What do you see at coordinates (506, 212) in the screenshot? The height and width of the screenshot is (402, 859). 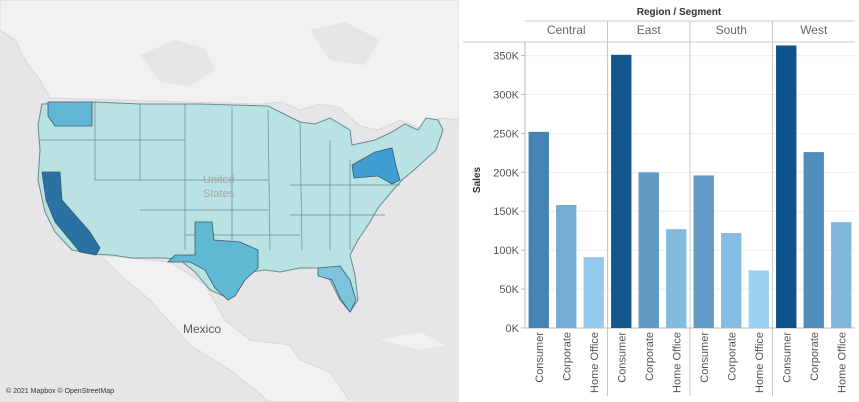 I see `y-tick-label: 150K` at bounding box center [506, 212].